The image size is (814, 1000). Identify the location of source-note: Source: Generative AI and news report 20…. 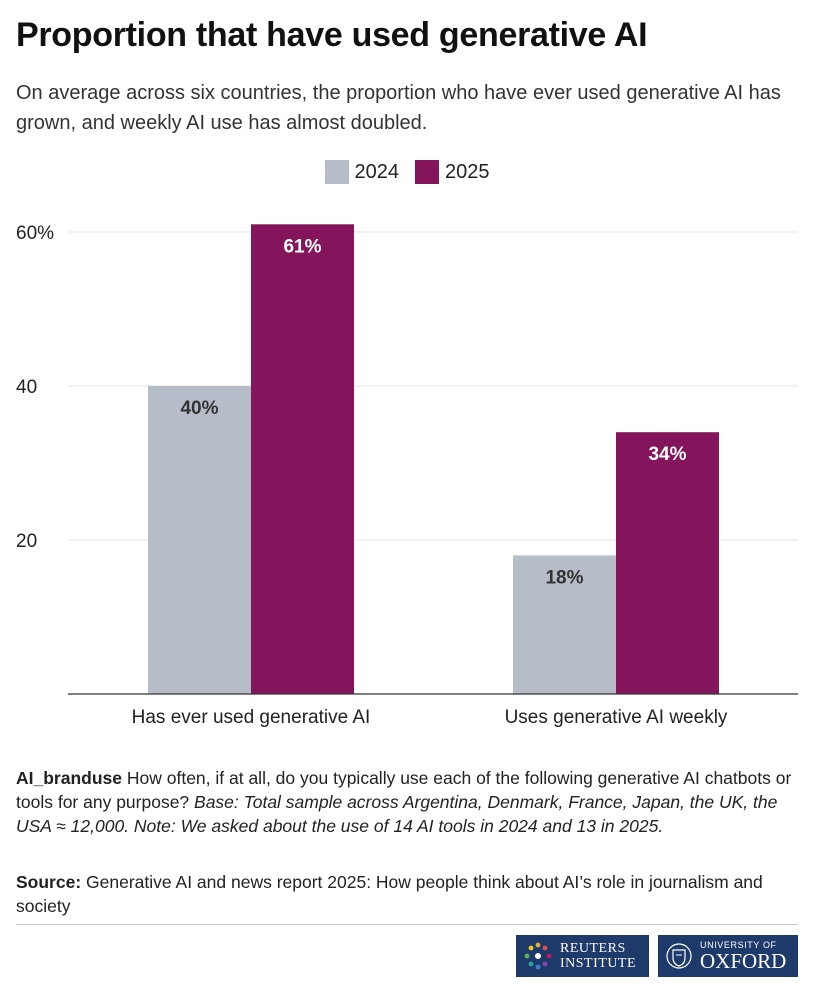
(409, 894).